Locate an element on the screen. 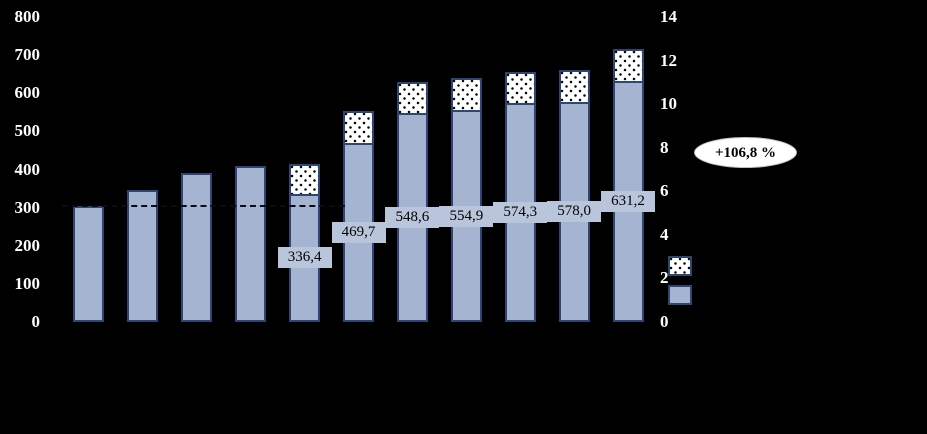 This screenshot has width=927, height=434. left-axis-tick-label: 0 is located at coordinates (36, 321).